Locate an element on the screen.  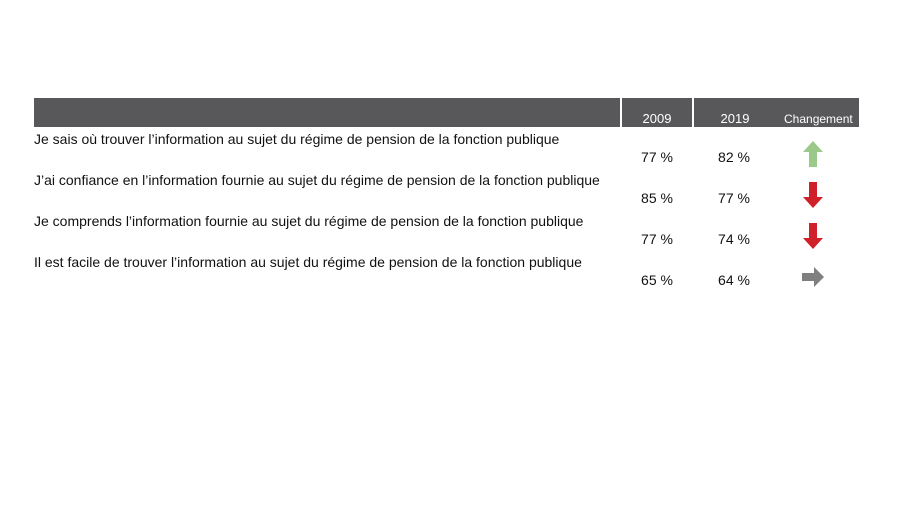
table-header: 2009 2019 Changement is located at coordinates (446, 112).